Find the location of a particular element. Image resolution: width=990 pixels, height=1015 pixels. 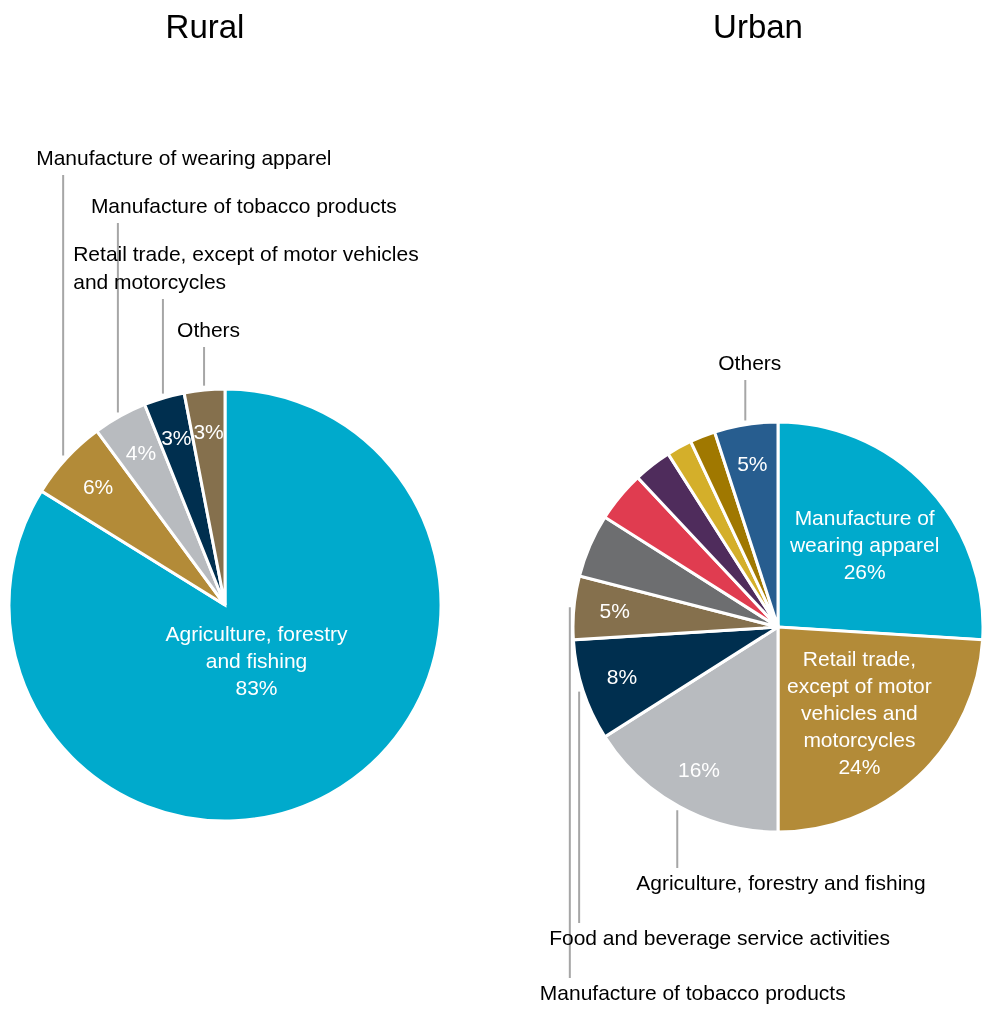

data-label: 24% is located at coordinates (859, 766).